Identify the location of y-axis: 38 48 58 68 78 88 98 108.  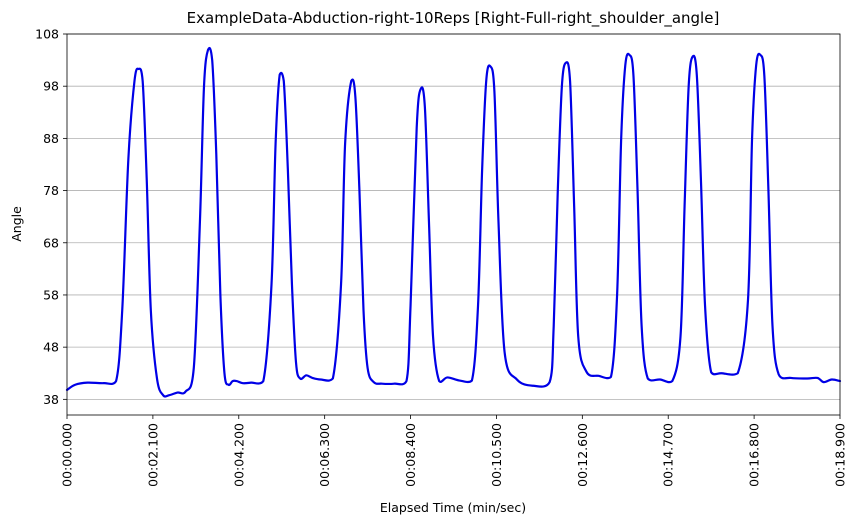
(51, 217).